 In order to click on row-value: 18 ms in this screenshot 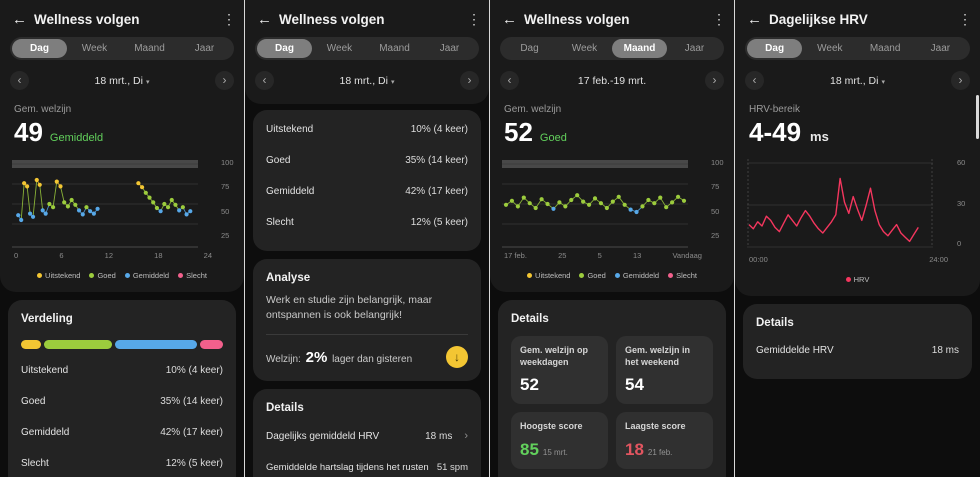, I will do `click(439, 436)`.